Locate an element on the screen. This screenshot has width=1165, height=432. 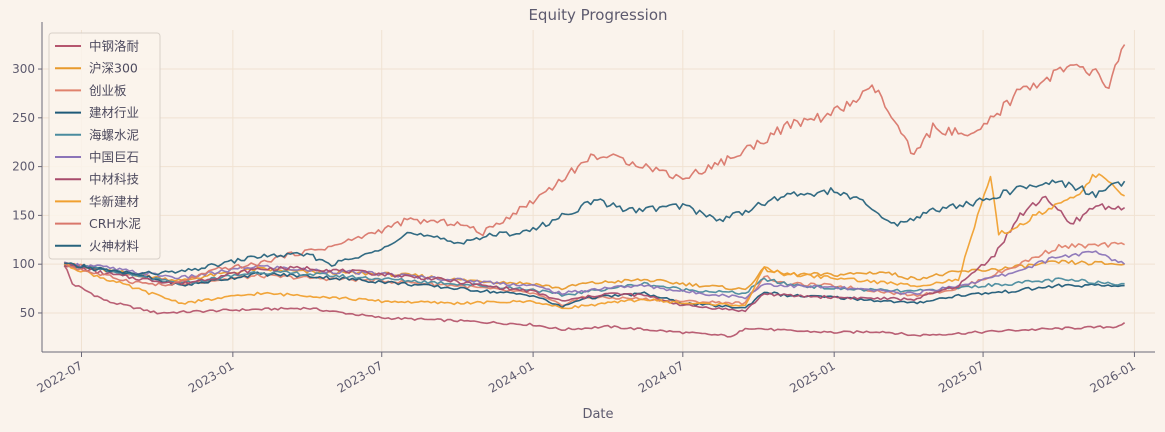
x-axis-title: Date is located at coordinates (597, 414).